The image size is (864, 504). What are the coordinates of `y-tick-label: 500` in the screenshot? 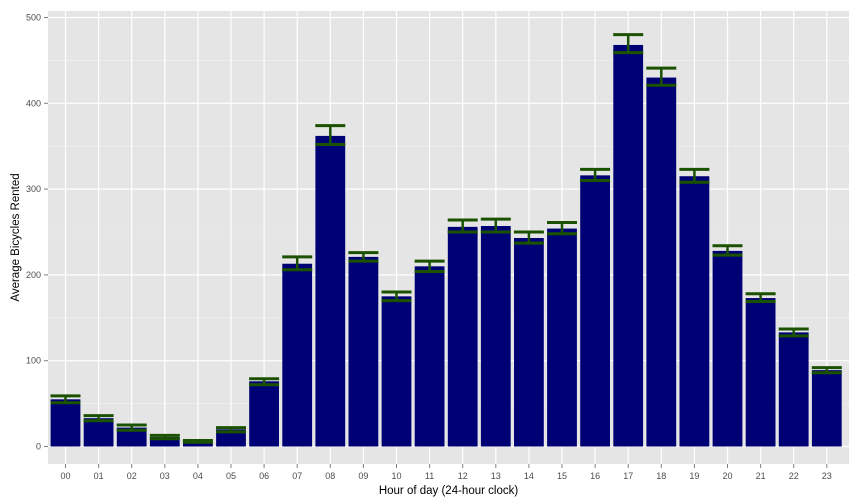 It's located at (33, 18).